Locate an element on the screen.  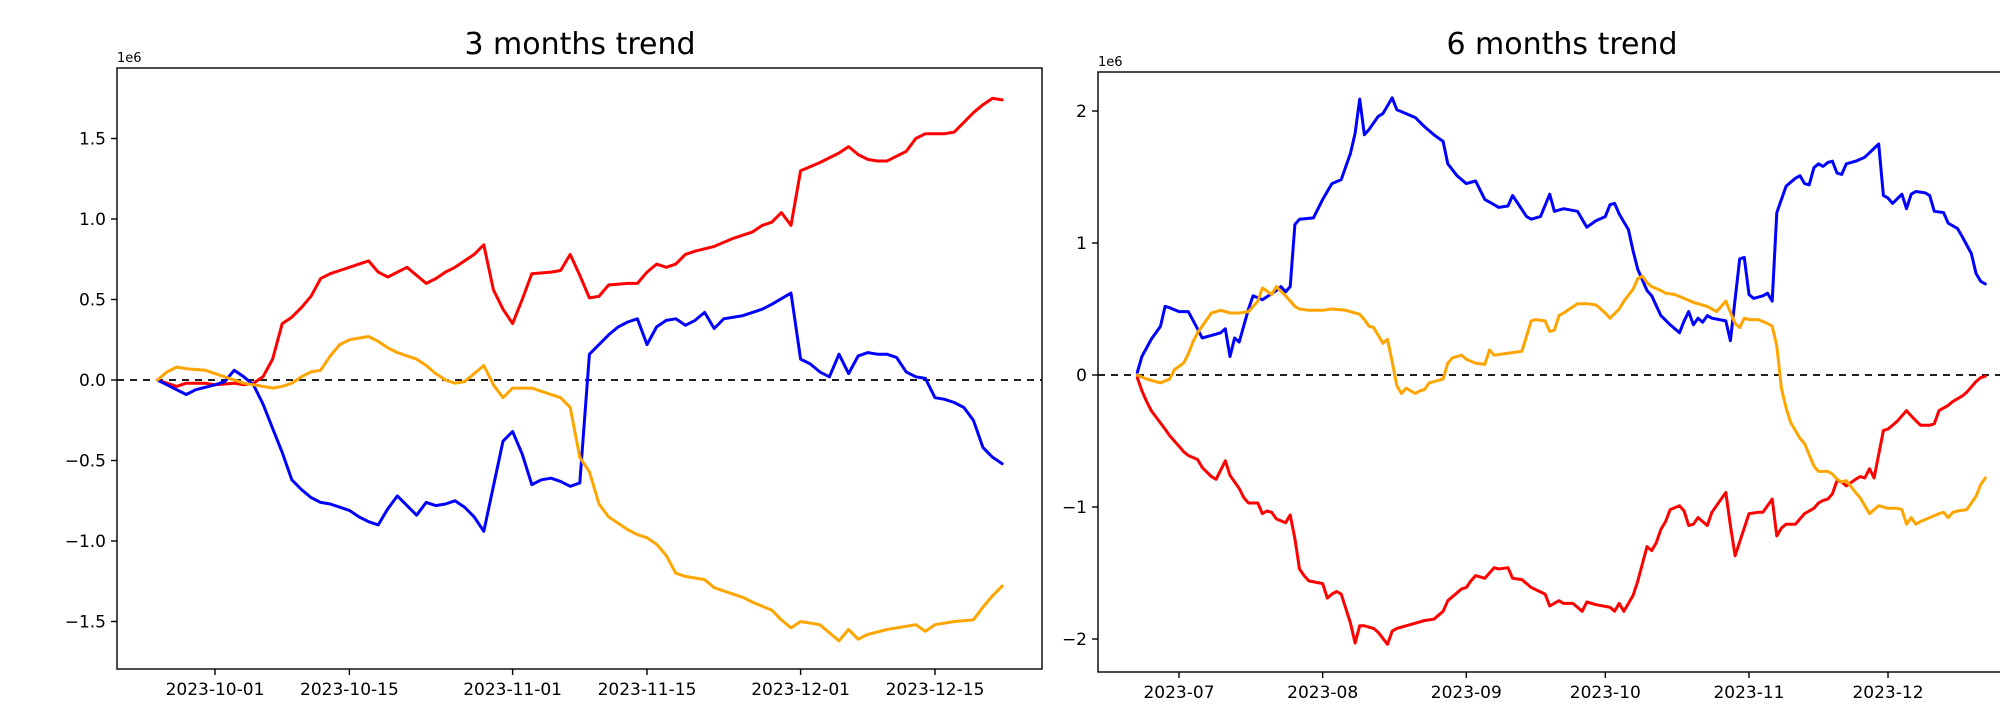
y-axis-offset-label-left: 1e6 is located at coordinates (129, 58).